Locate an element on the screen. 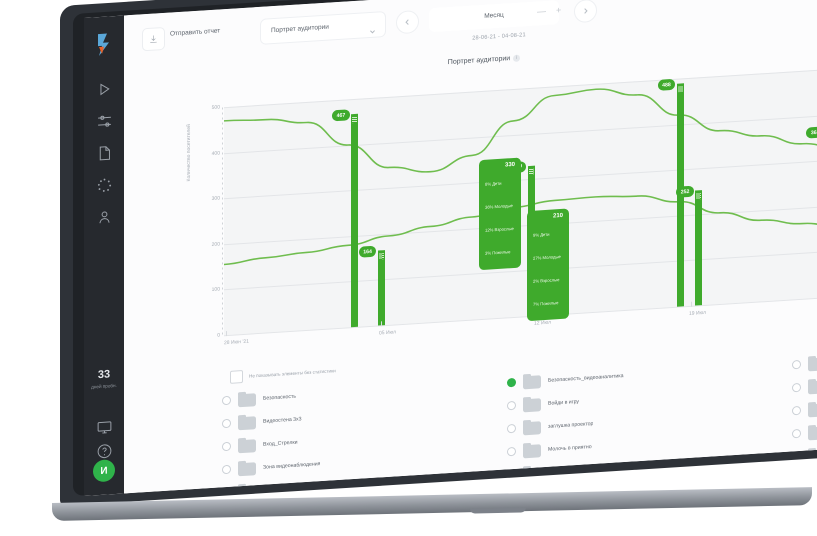 Image resolution: width=817 pixels, height=536 pixels. sidebar-item-play is located at coordinates (104, 88).